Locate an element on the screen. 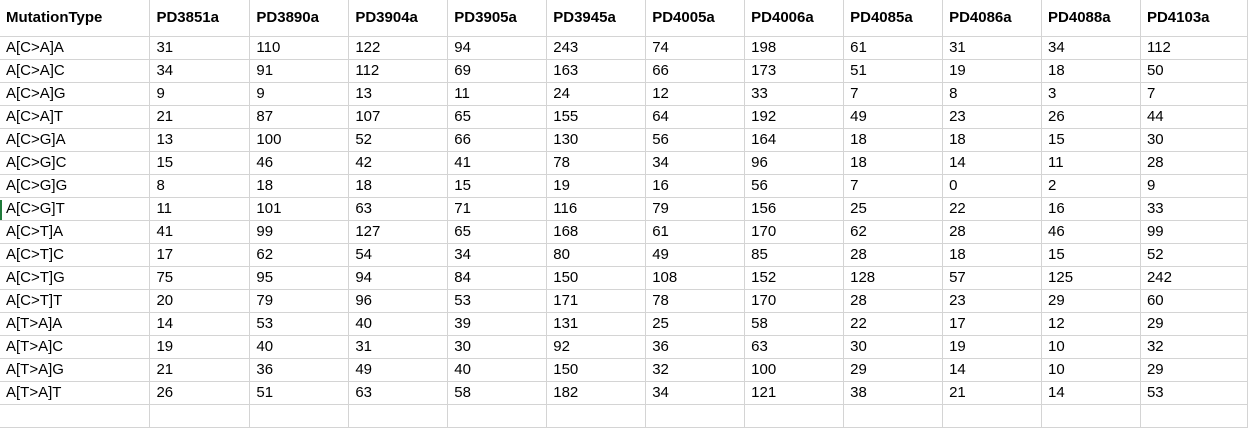 This screenshot has height=432, width=1248. data-cell: 192 is located at coordinates (794, 117).